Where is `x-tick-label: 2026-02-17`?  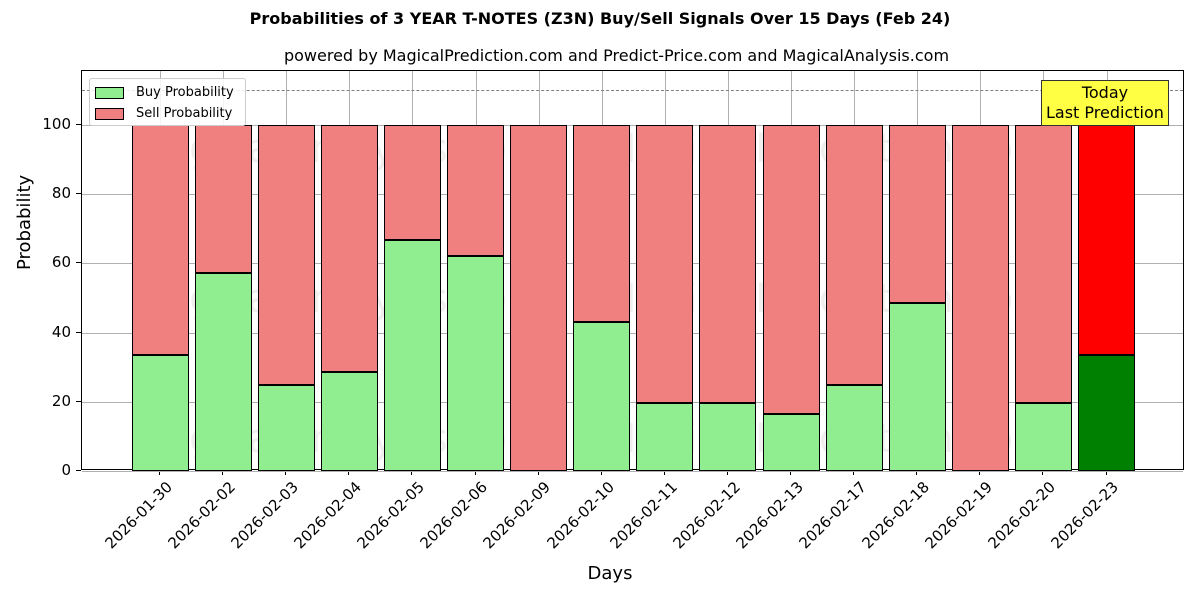
x-tick-label: 2026-02-17 is located at coordinates (832, 515).